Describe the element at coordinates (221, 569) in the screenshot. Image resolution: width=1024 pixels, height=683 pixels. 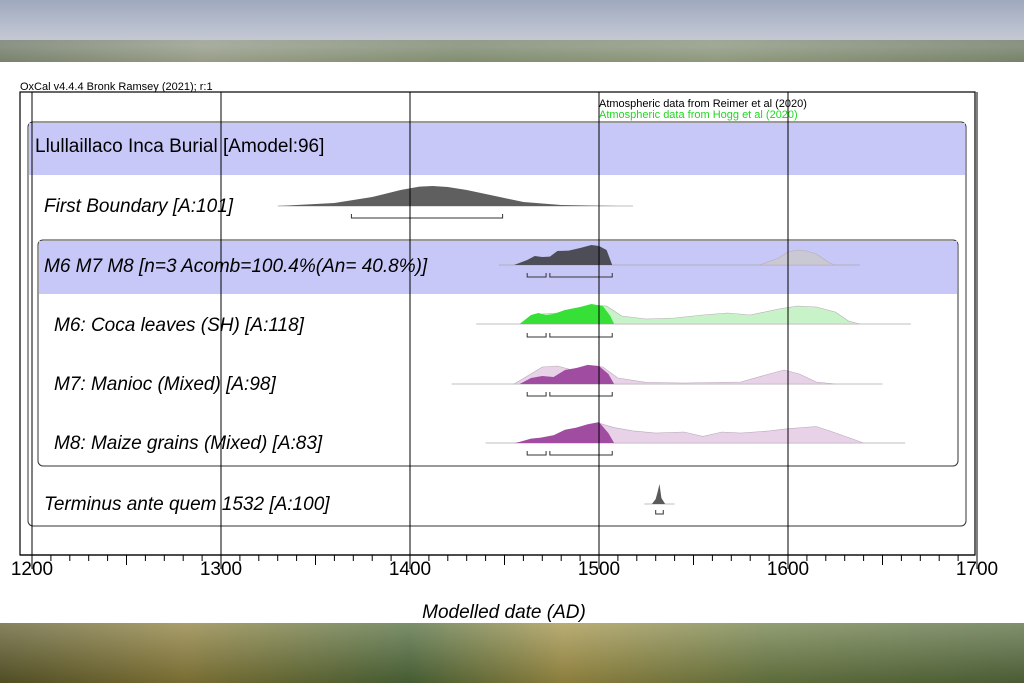
I see `tick-label-1300: 1300` at that location.